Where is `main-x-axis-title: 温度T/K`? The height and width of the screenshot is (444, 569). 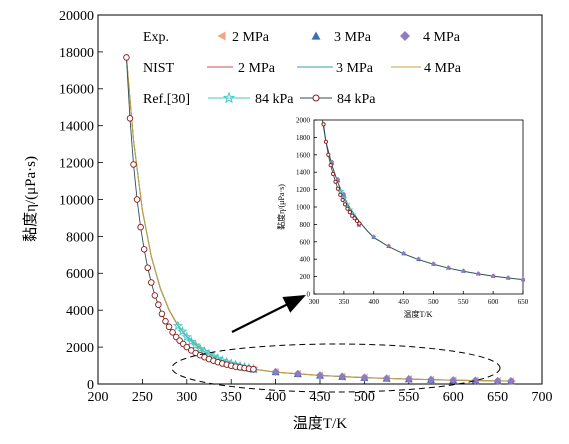
main-x-axis-title: 温度T/K is located at coordinates (320, 423).